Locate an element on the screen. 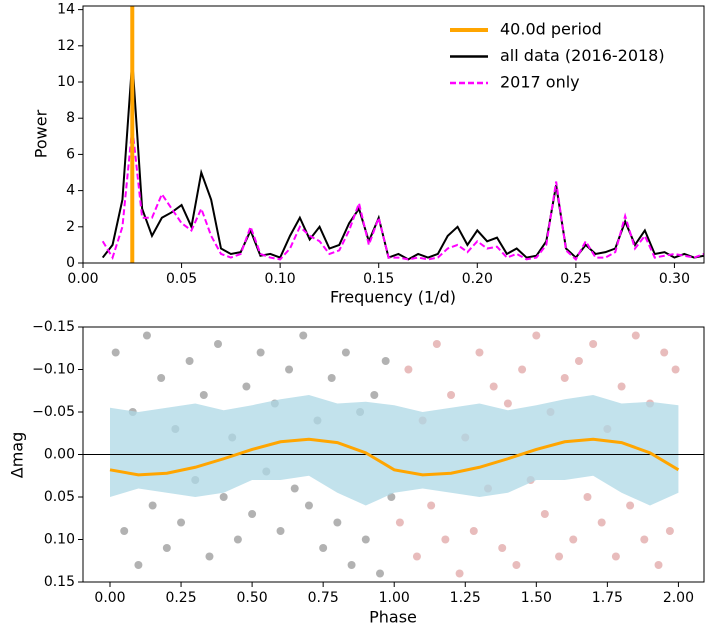 Image resolution: width=705 pixels, height=629 pixels. x-tick-label: 0.05 is located at coordinates (181, 279).